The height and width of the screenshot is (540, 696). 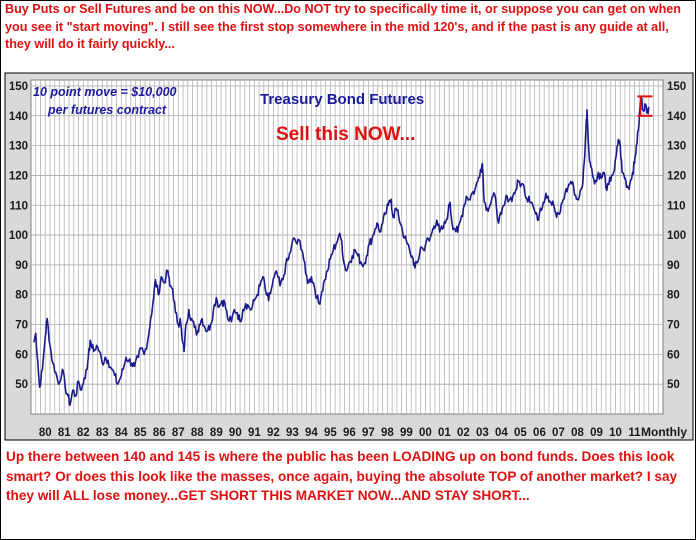 I want to click on x-tick-label: 96, so click(x=349, y=433).